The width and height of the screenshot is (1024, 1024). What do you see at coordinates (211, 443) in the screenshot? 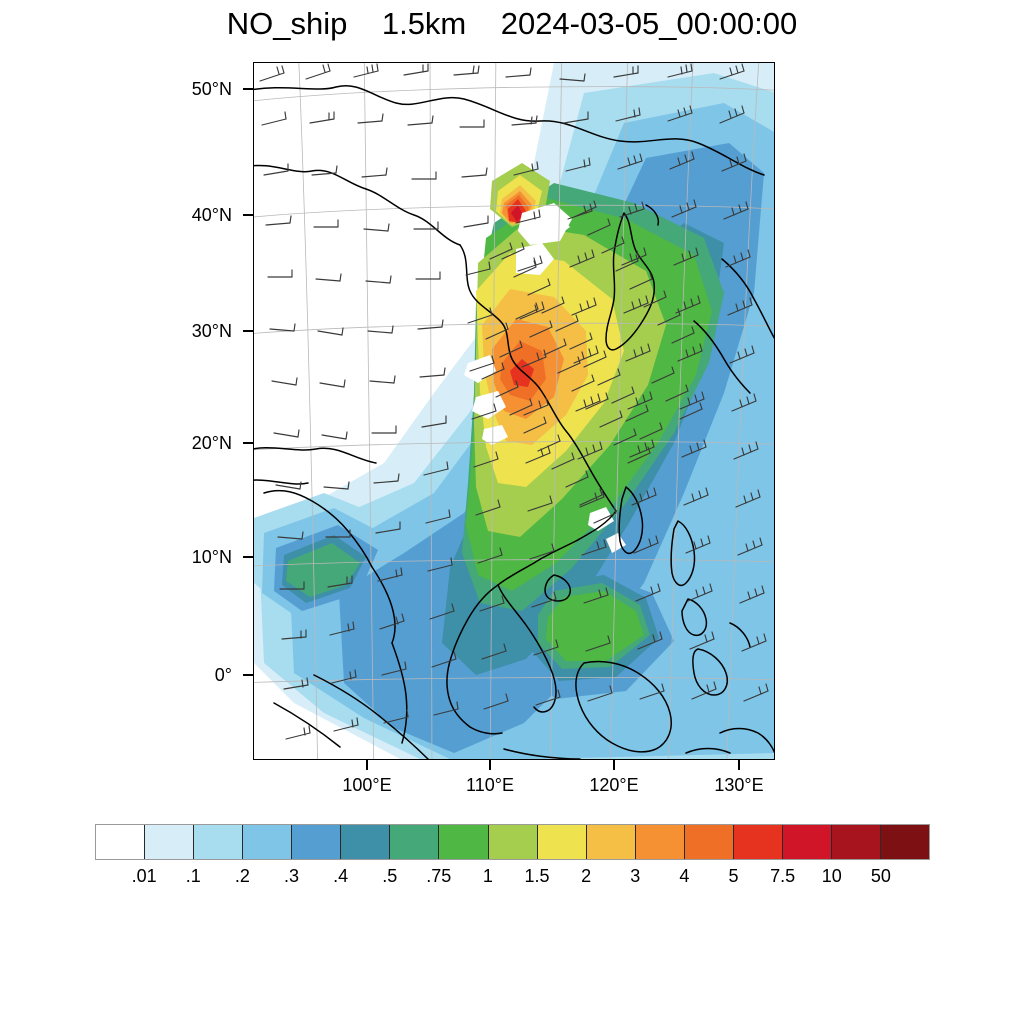
I see `ytick-label-20: 20°N` at bounding box center [211, 443].